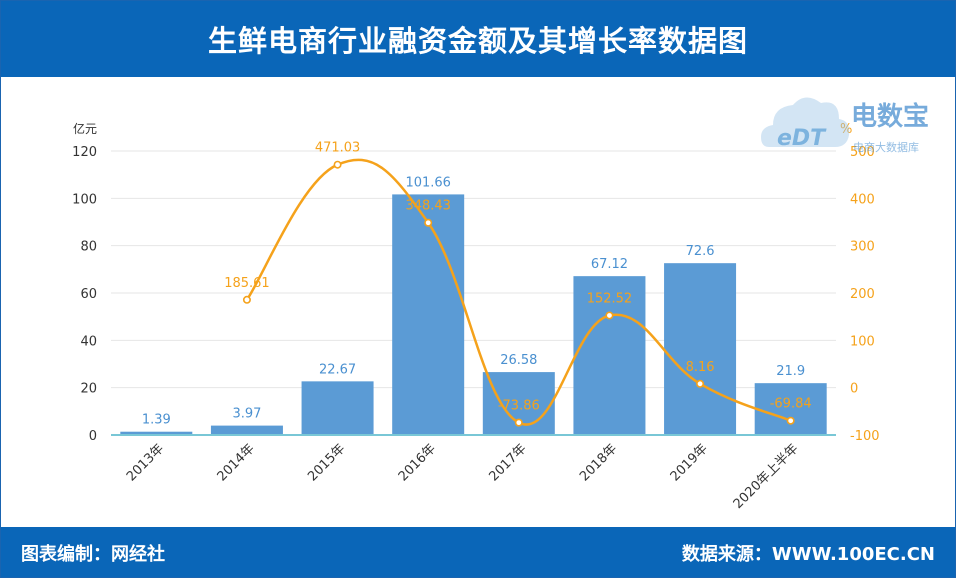 The image size is (956, 578). I want to click on footer-bar: 图表编制：网经社 数据来源：WWW.100EC.CN, so click(478, 552).